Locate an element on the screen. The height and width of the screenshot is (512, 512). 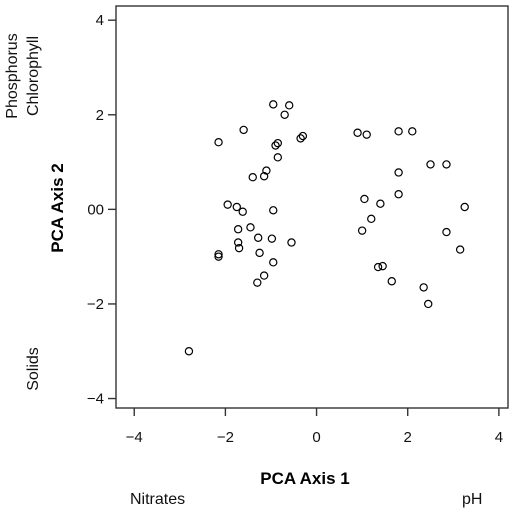
x-tick-label: −2 is located at coordinates (225, 437).